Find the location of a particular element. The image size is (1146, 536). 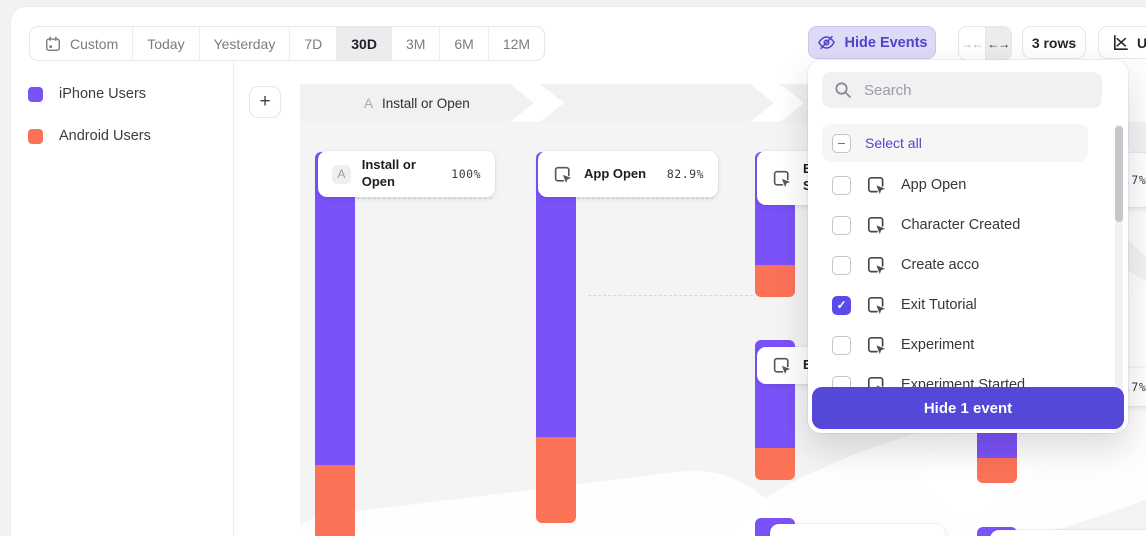

date-range-label: 6M is located at coordinates (464, 43).